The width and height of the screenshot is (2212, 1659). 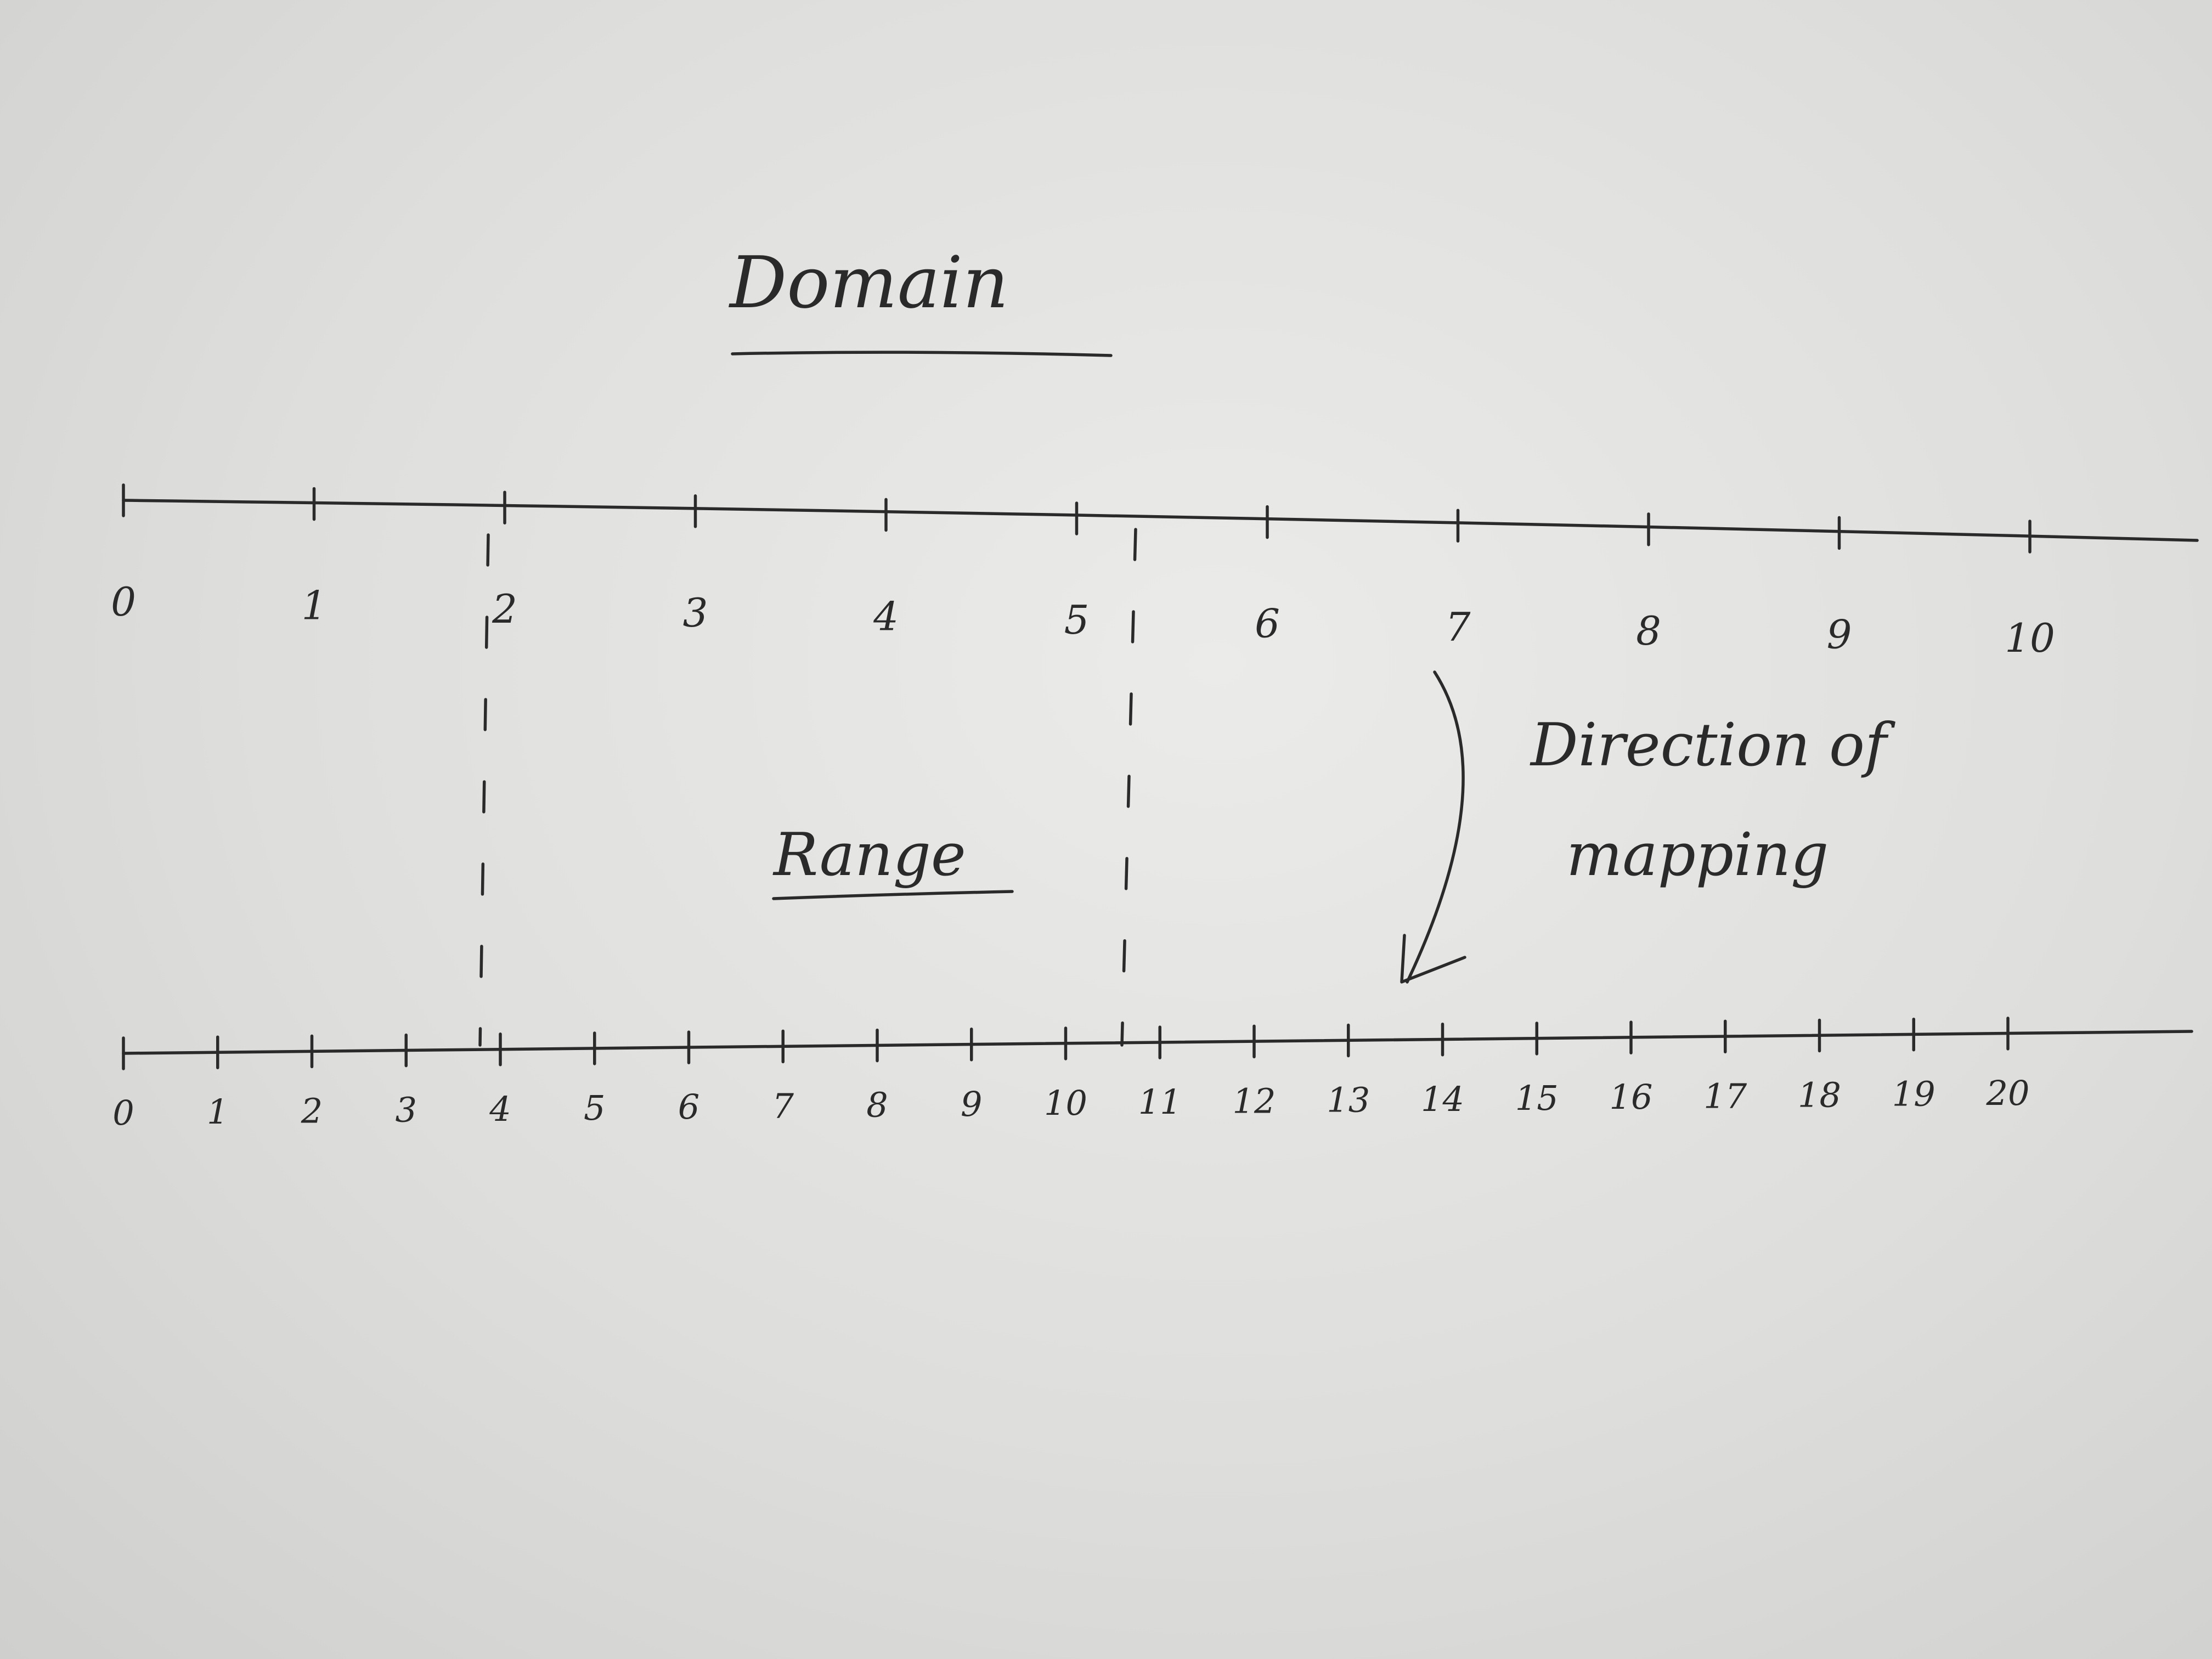 What do you see at coordinates (1348, 1100) in the screenshot?
I see `range-axis-tick-label-13: 13` at bounding box center [1348, 1100].